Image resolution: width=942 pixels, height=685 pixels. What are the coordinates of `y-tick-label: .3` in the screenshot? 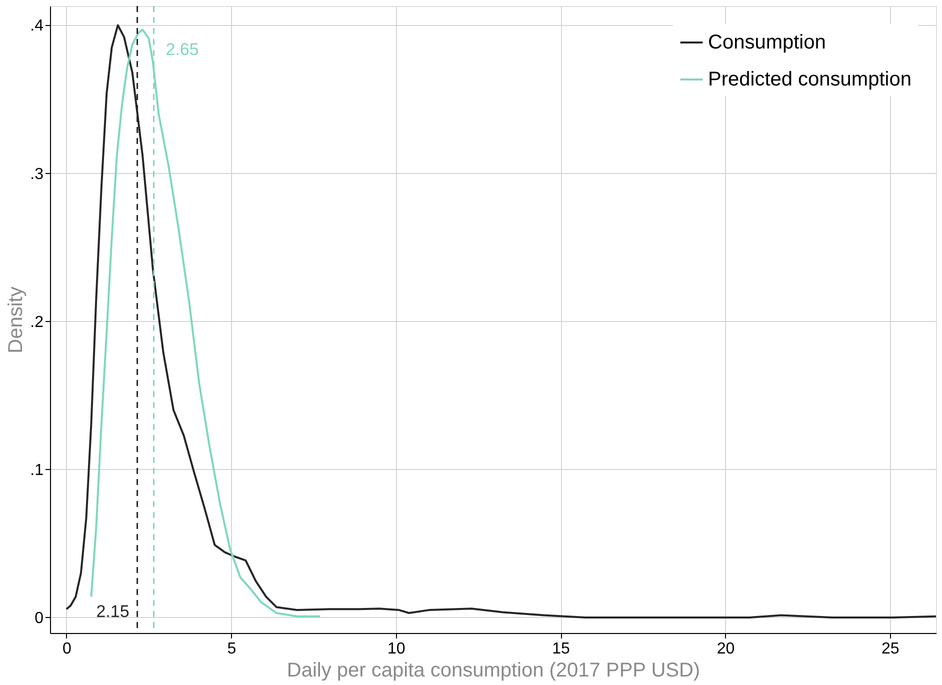 It's located at (37, 174).